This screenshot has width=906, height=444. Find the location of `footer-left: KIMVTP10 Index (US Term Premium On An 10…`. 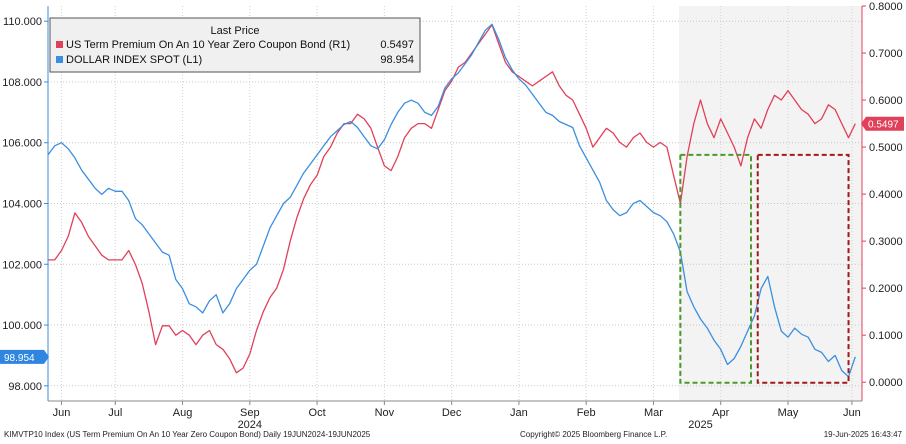

footer-left: KIMVTP10 Index (US Term Premium On An 10… is located at coordinates (187, 434).